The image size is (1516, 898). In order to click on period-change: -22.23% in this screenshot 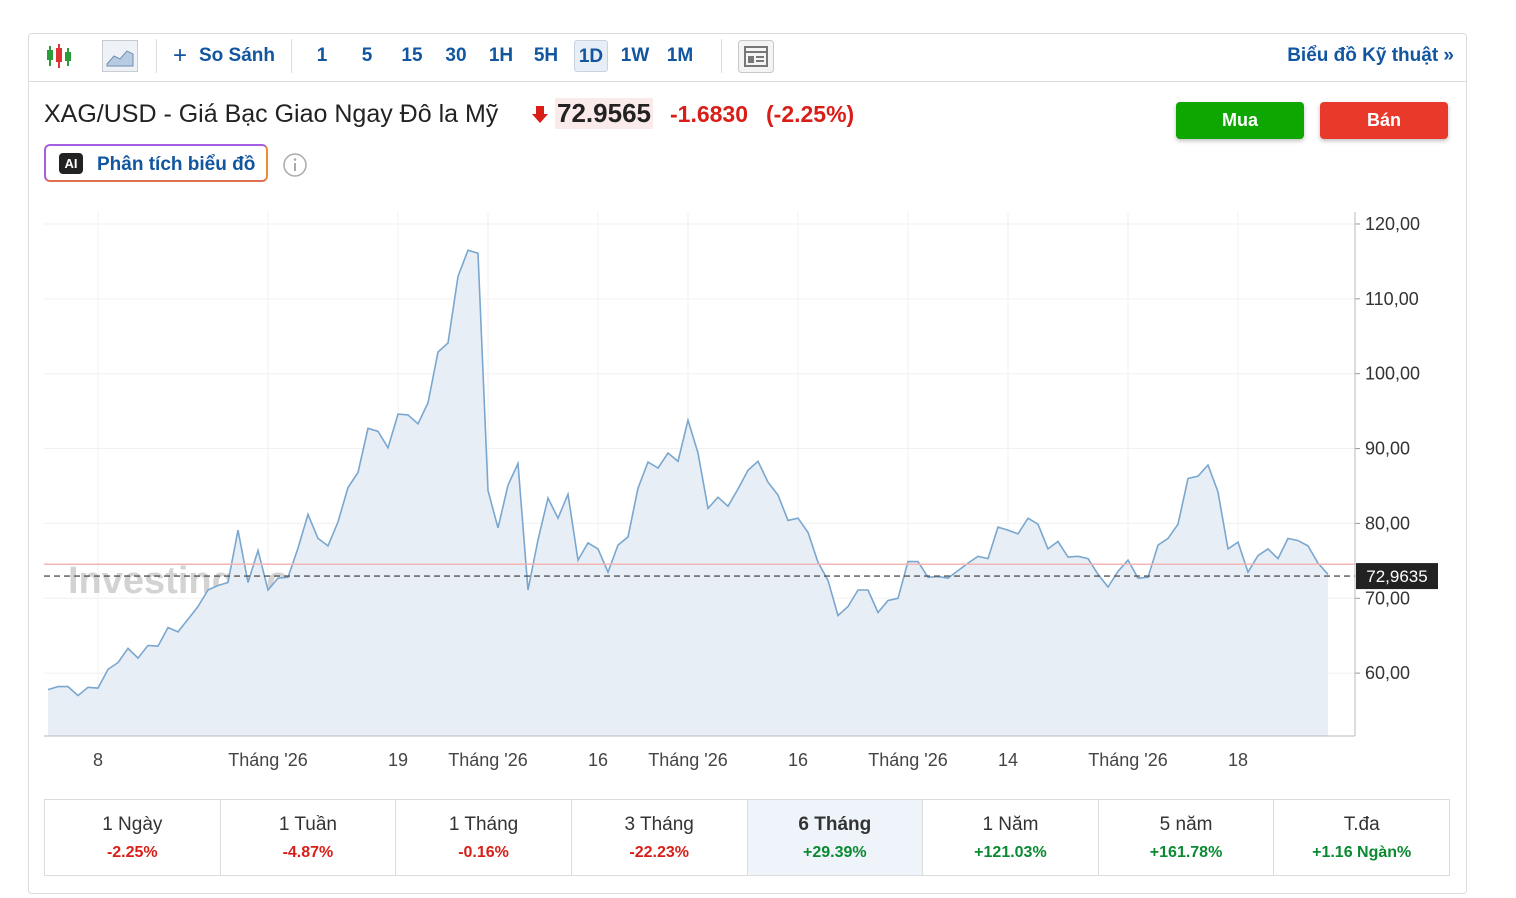, I will do `click(659, 852)`.